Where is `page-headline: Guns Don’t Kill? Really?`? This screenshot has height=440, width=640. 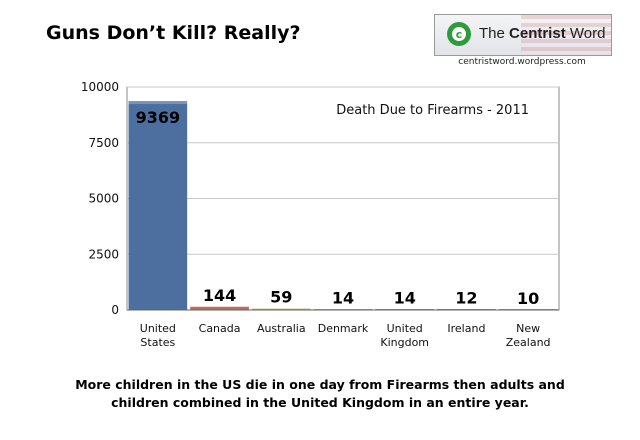
page-headline: Guns Don’t Kill? Really? is located at coordinates (173, 33).